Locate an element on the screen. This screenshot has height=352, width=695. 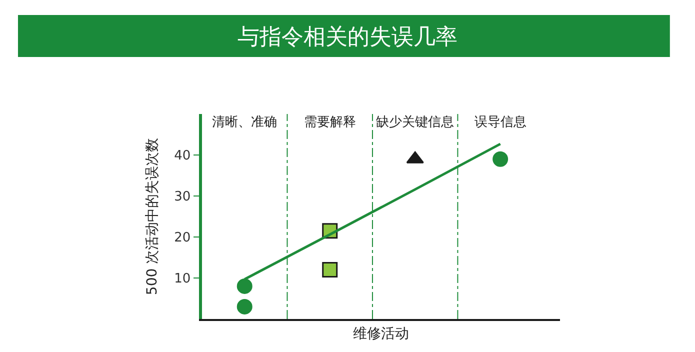
x-axis-title: 维修活动 is located at coordinates (381, 334).